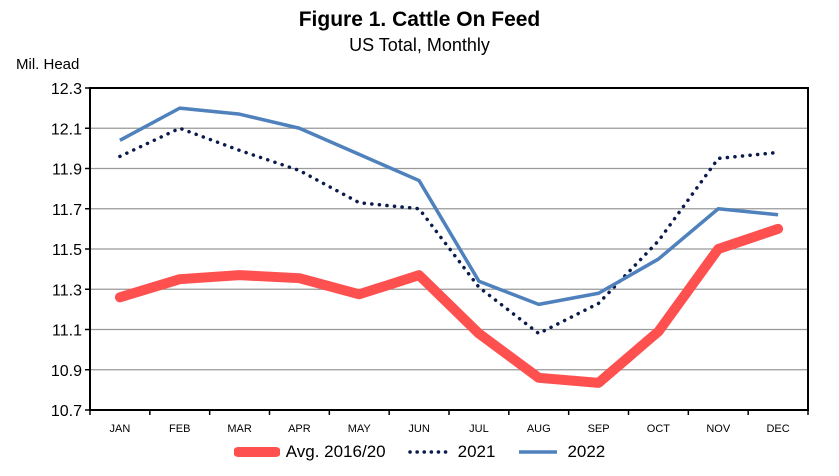 Image resolution: width=839 pixels, height=476 pixels. What do you see at coordinates (360, 429) in the screenshot?
I see `x-tick-label-may: MAY` at bounding box center [360, 429].